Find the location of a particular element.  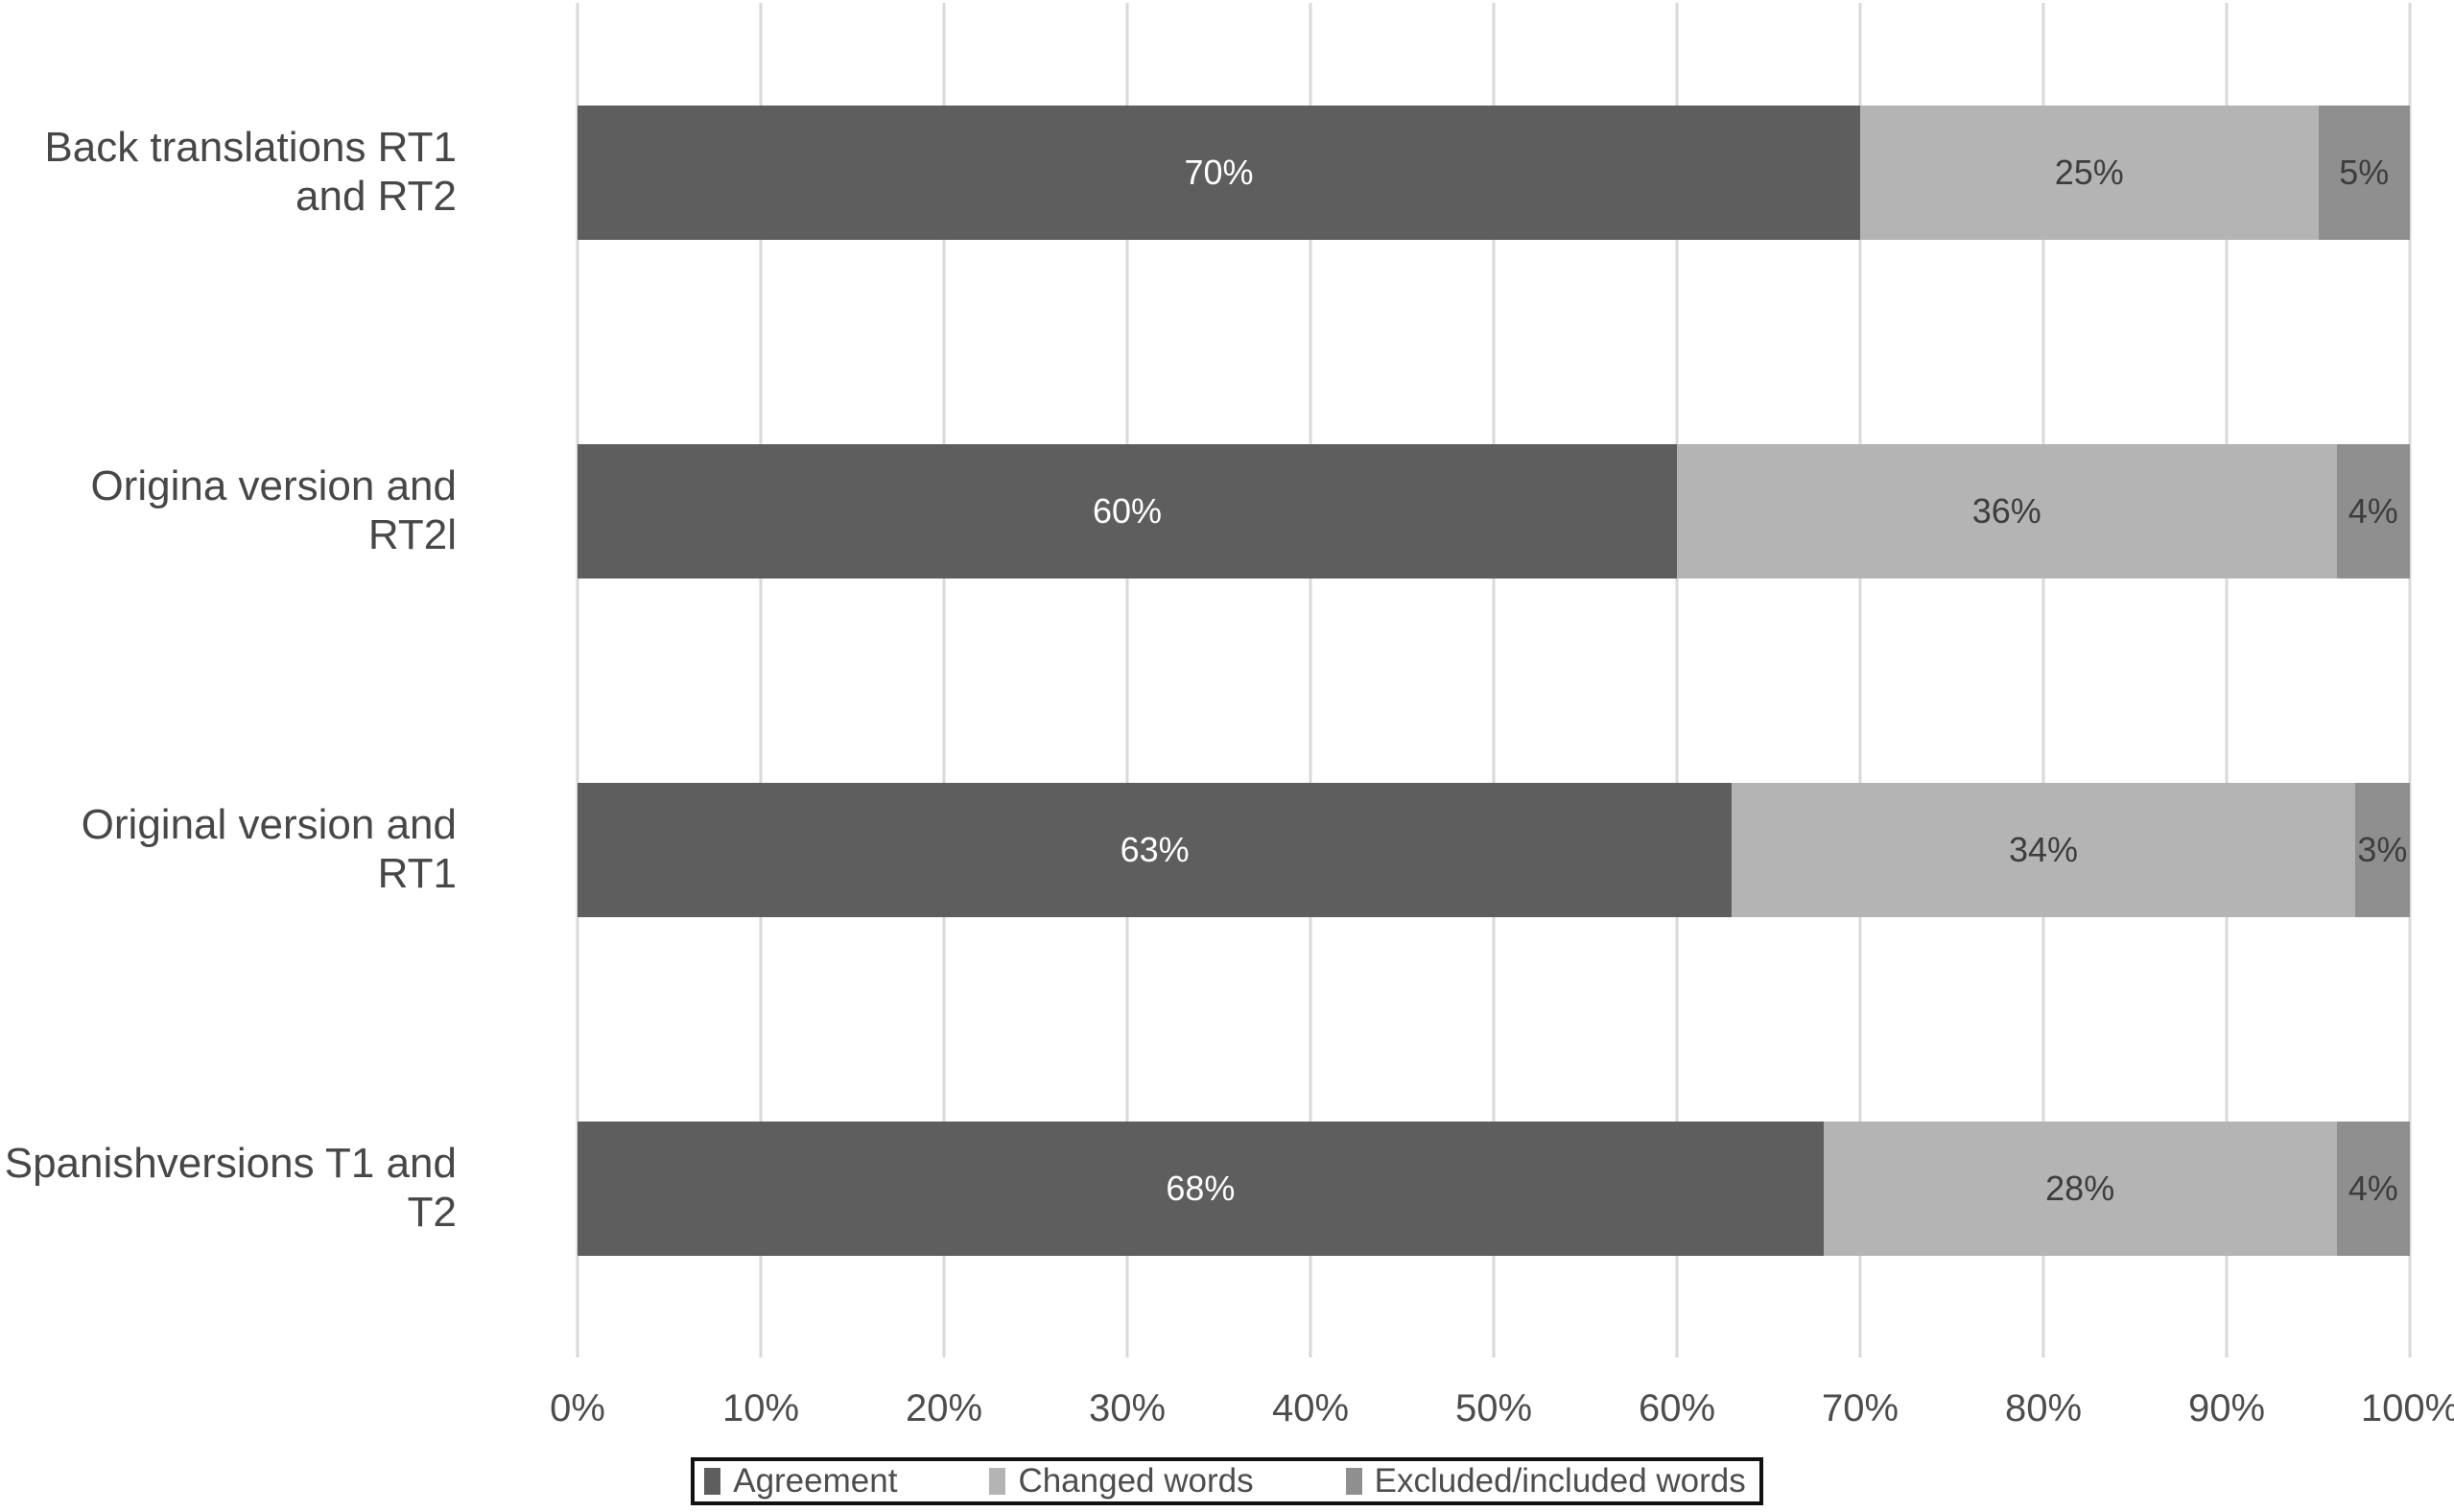

x-axis-tick-label: 50% is located at coordinates (1493, 1408).